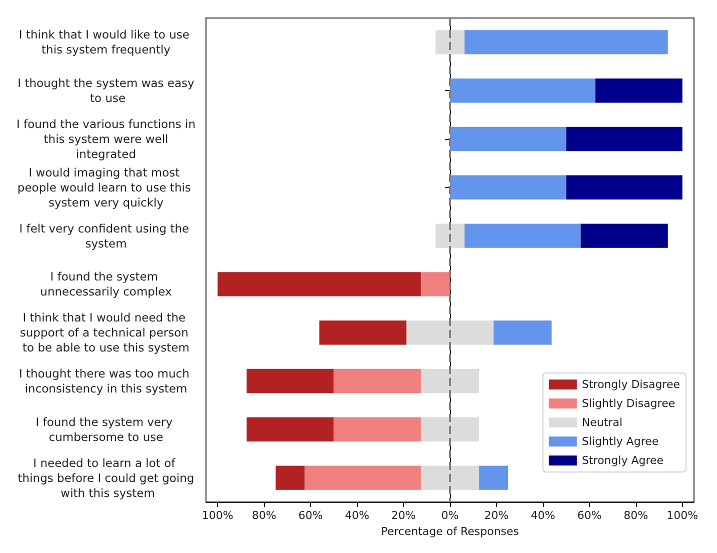 Image resolution: width=717 pixels, height=553 pixels. I want to click on legend-label: Strongly Agree, so click(623, 460).